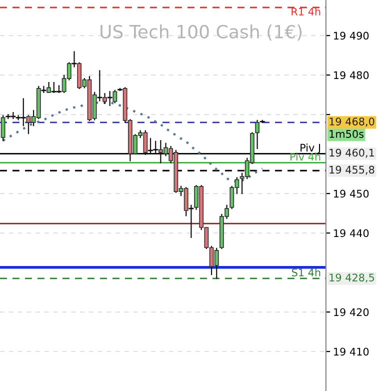 Image resolution: width=379 pixels, height=391 pixels. I want to click on ref-line-label: S1 4h, so click(306, 272).